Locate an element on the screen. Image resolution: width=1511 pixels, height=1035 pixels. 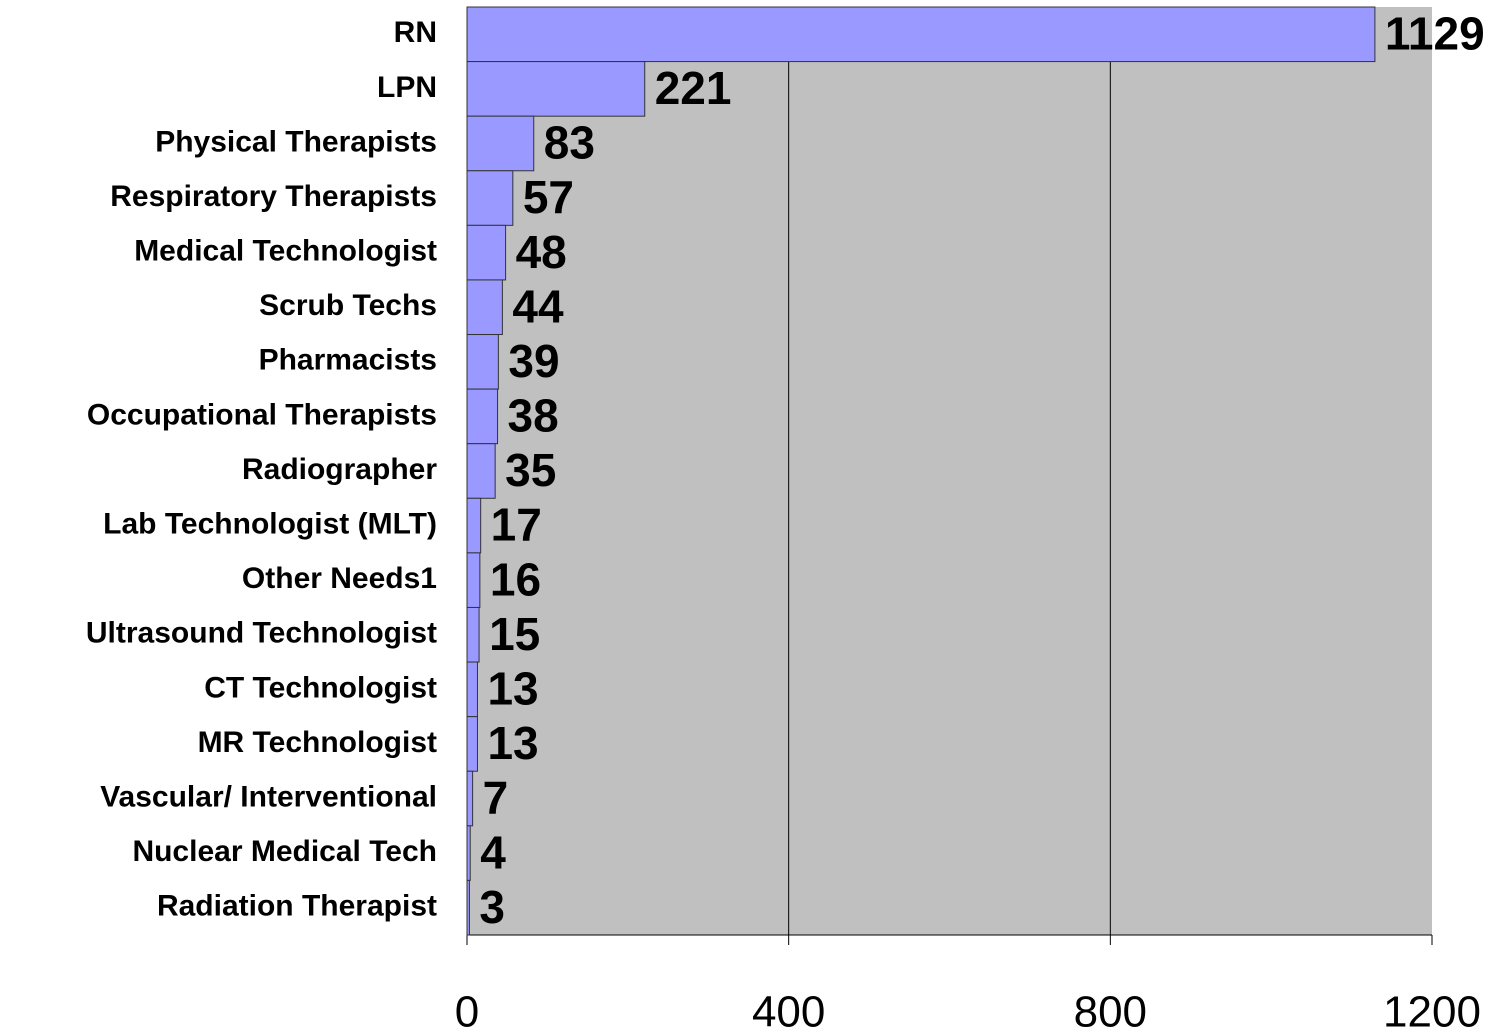
value-label: 15 is located at coordinates (514, 634).